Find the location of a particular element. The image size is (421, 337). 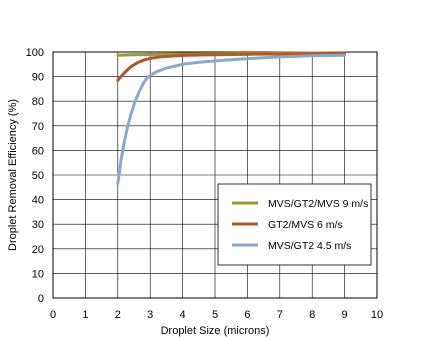

y-tick-label: 100 is located at coordinates (35, 53).